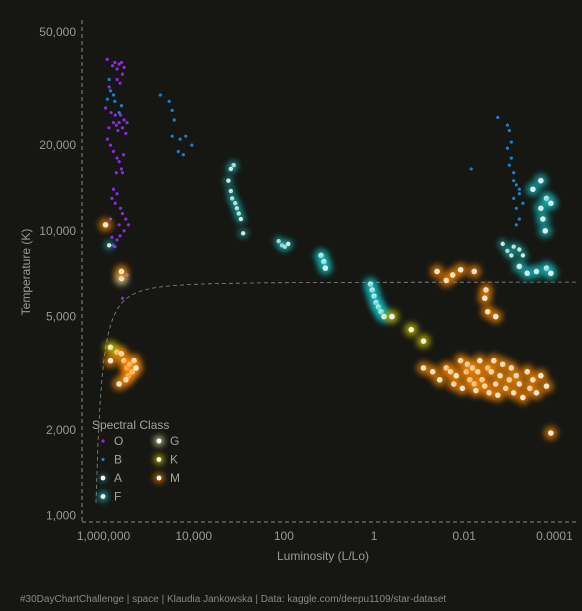  Describe the element at coordinates (118, 478) in the screenshot. I see `legend-label-A: A` at that location.